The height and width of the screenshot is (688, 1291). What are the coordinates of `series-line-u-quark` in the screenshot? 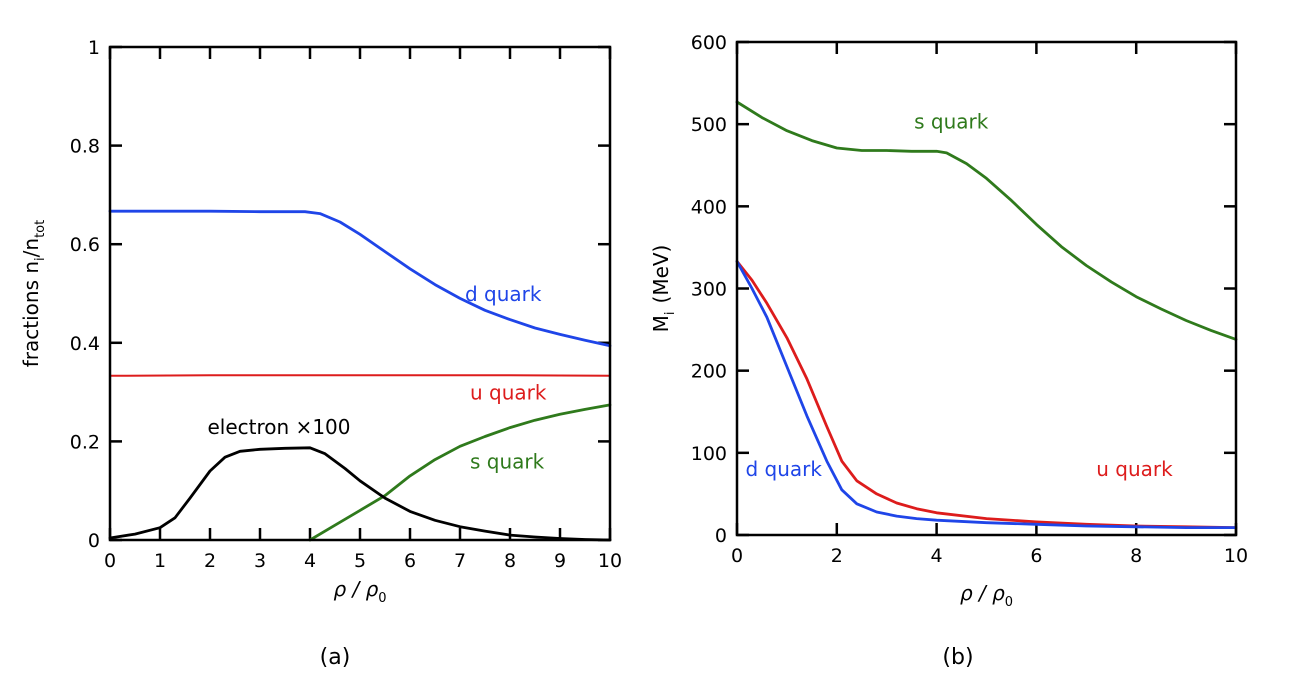 It's located at (360, 375).